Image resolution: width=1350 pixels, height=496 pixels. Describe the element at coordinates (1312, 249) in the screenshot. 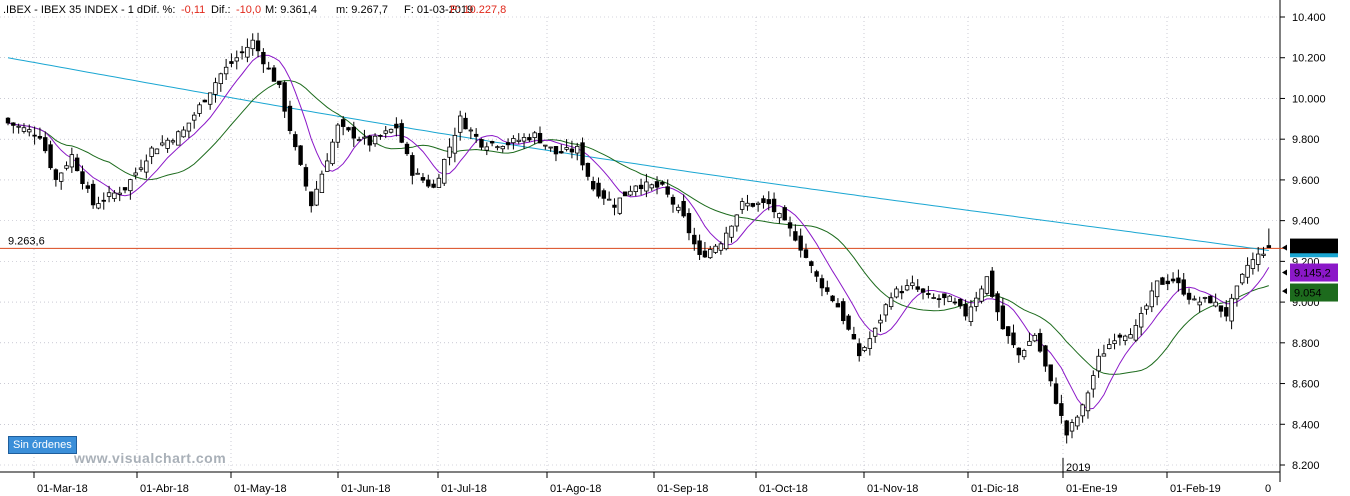

I see `price-tag-label: 9.267,7` at that location.